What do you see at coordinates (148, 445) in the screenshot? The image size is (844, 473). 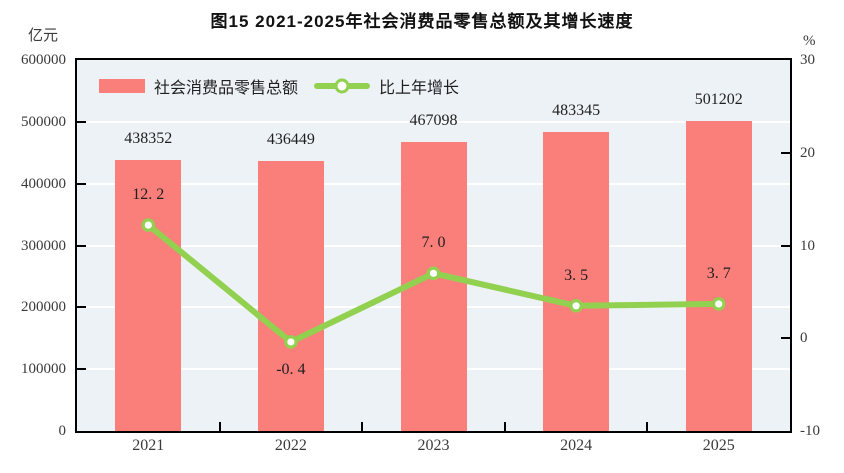 I see `x-axis-label: 2021` at bounding box center [148, 445].